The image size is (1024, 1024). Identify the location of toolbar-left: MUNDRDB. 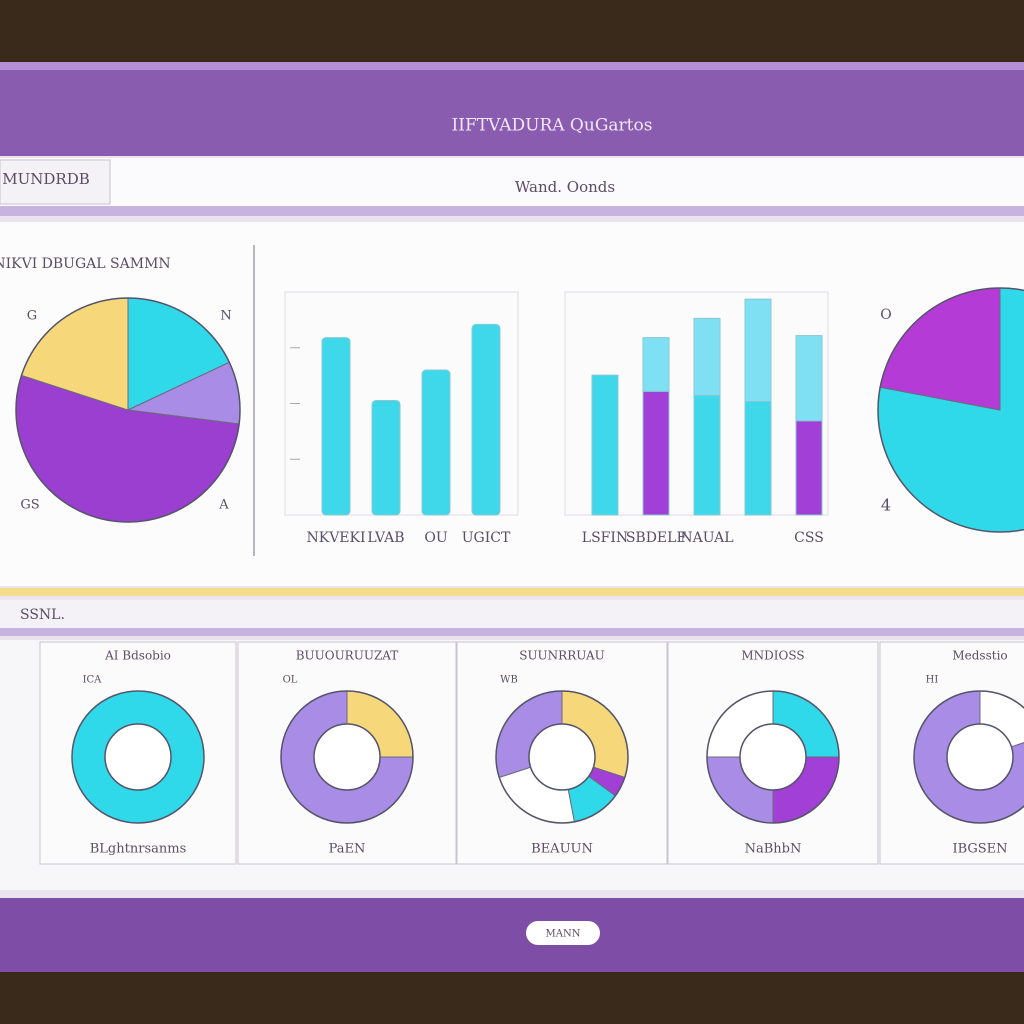
(46, 179).